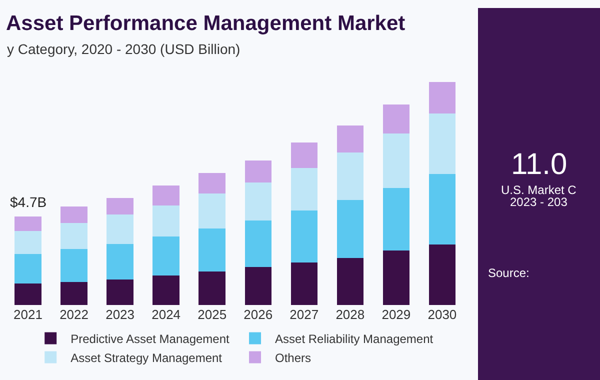 This screenshot has height=380, width=600. Describe the element at coordinates (28, 202) in the screenshot. I see `annotation: $4.7B` at that location.